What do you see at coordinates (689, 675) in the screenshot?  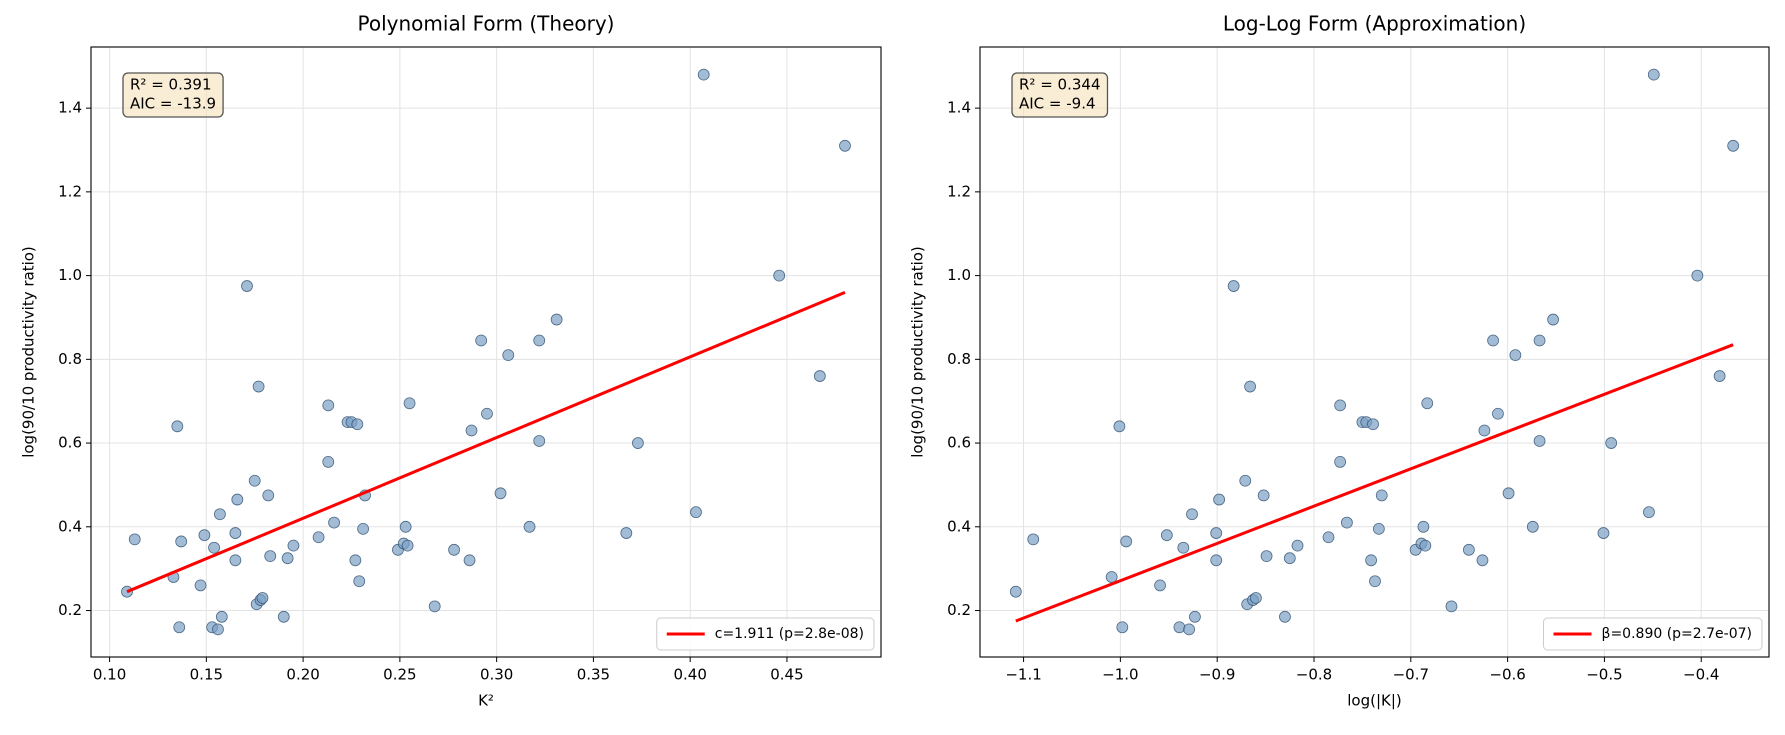 I see `x-tick-label: 0.40` at bounding box center [689, 675].